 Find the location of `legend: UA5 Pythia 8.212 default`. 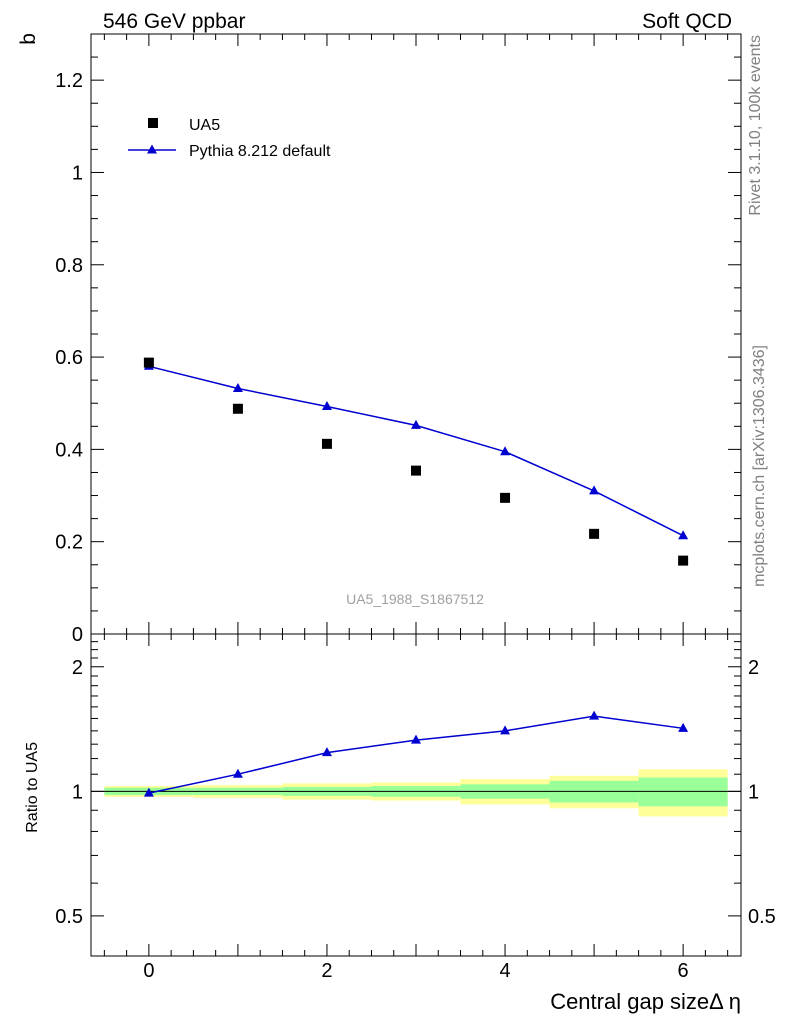

legend: UA5 Pythia 8.212 default is located at coordinates (229, 138).